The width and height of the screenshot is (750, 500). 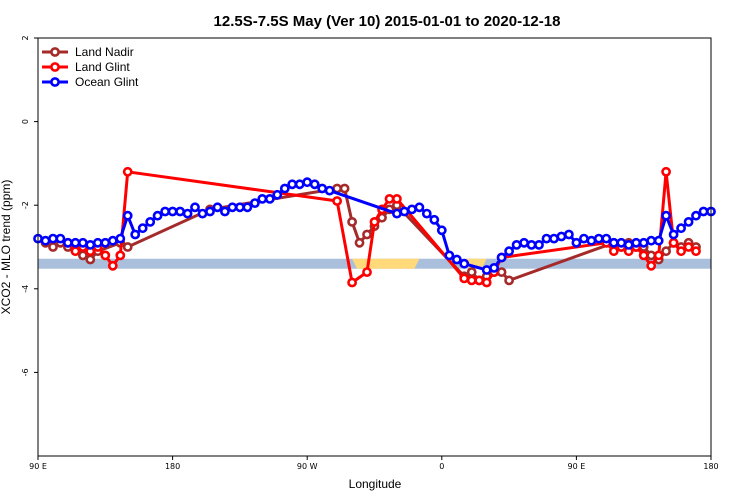 What do you see at coordinates (25, 289) in the screenshot?
I see `y-tick-label: -4` at bounding box center [25, 289].